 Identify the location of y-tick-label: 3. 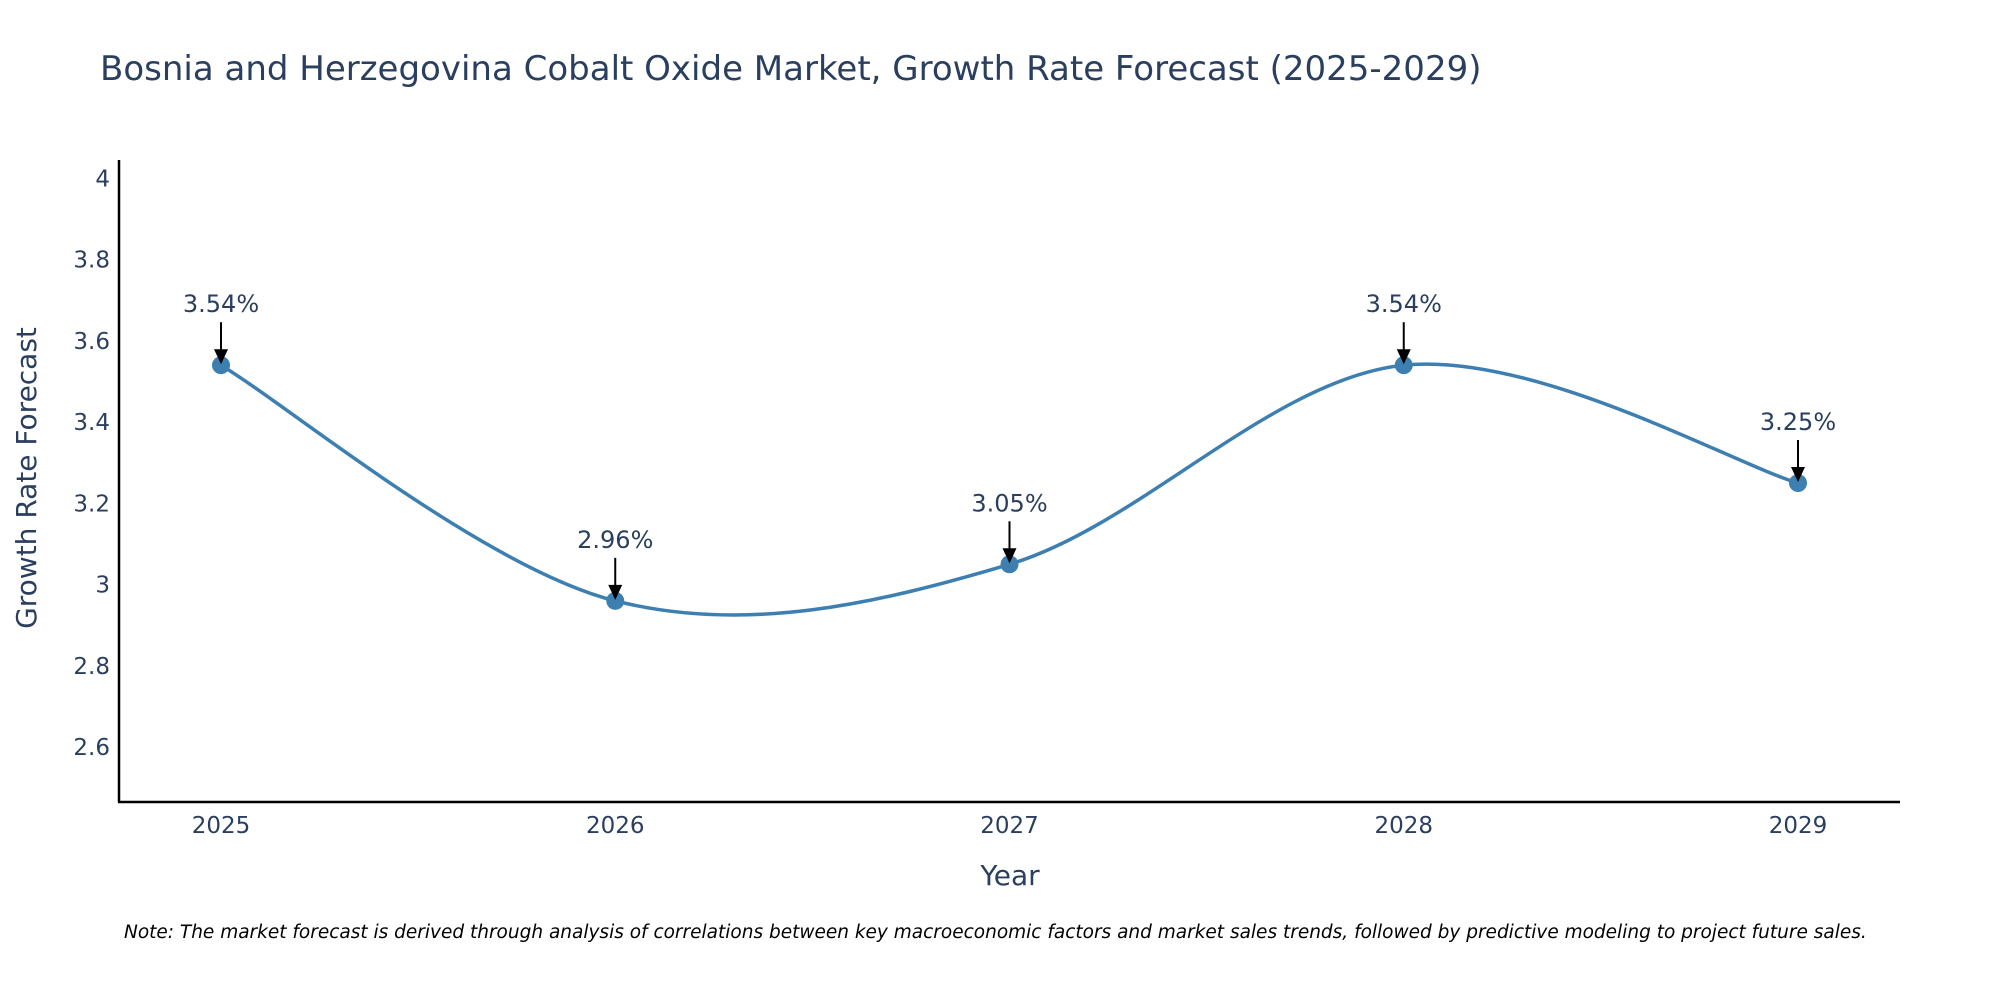
(102, 586).